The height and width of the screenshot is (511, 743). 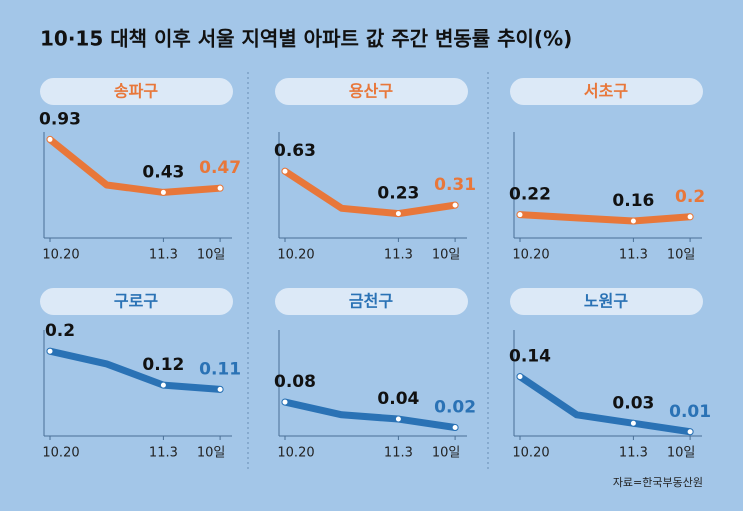 What do you see at coordinates (398, 399) in the screenshot?
I see `data-label: 0.04` at bounding box center [398, 399].